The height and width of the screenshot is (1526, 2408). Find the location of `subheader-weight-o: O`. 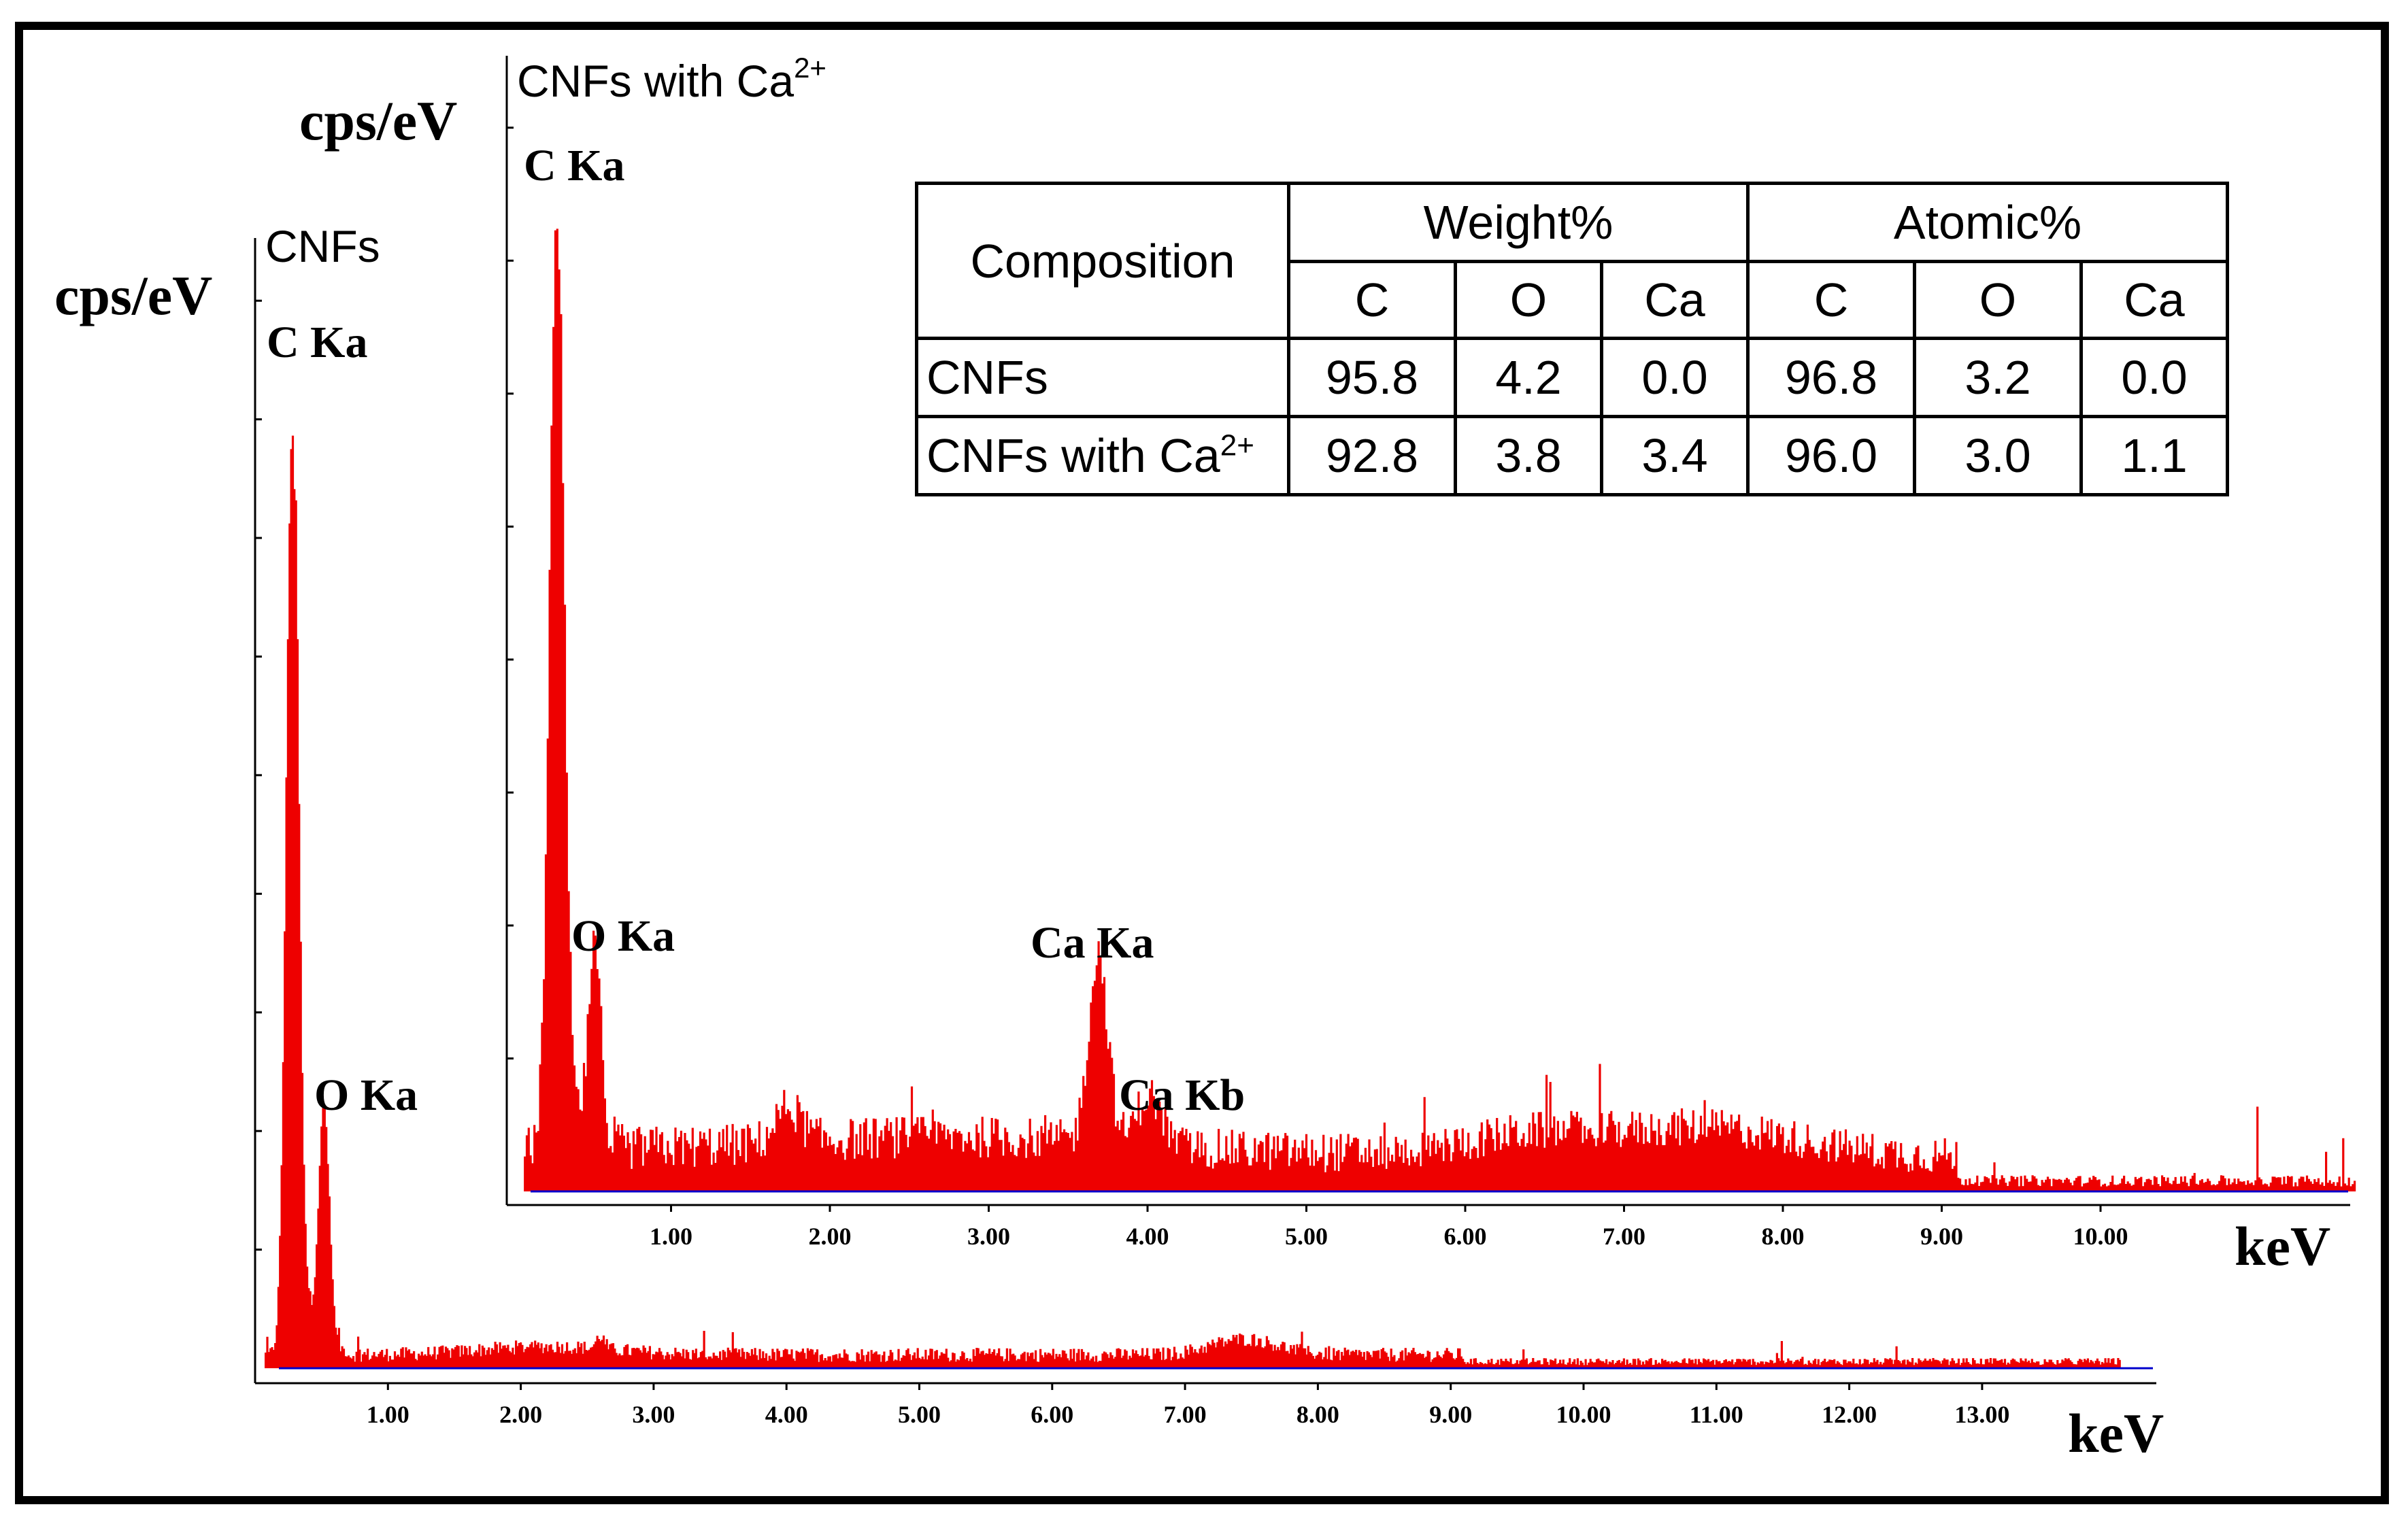

subheader-weight-o: O is located at coordinates (1528, 300).